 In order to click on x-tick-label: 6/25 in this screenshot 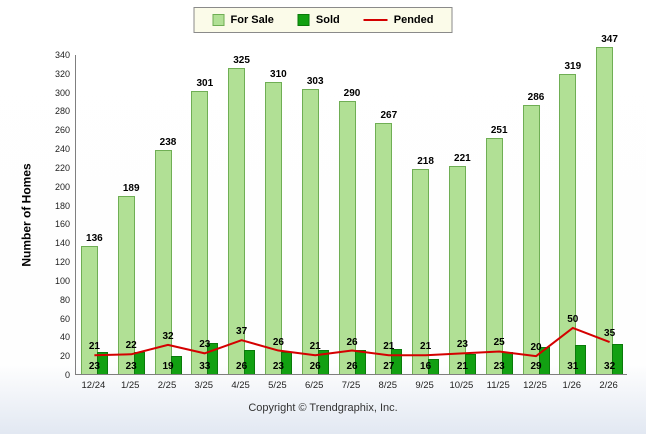, I will do `click(314, 385)`.